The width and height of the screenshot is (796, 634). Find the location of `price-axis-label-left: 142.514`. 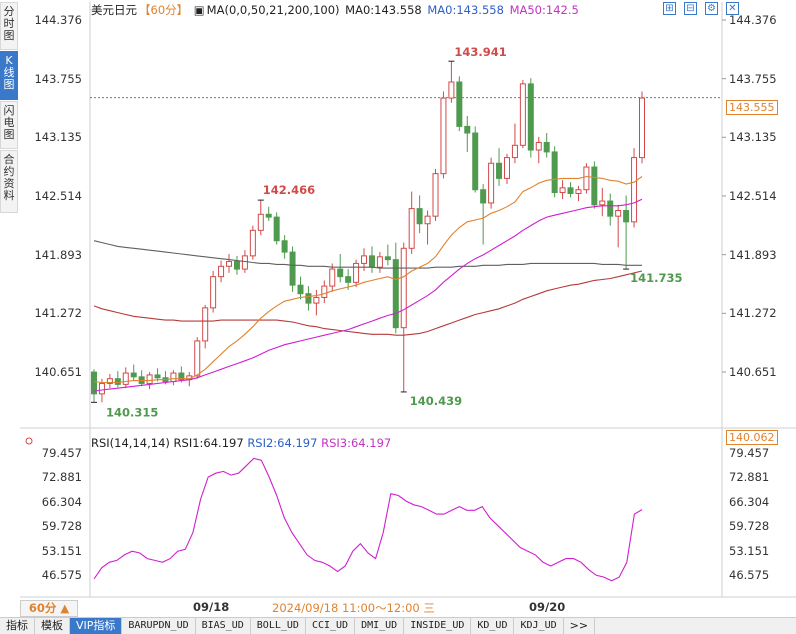

price-axis-label-left: 142.514 is located at coordinates (58, 195).